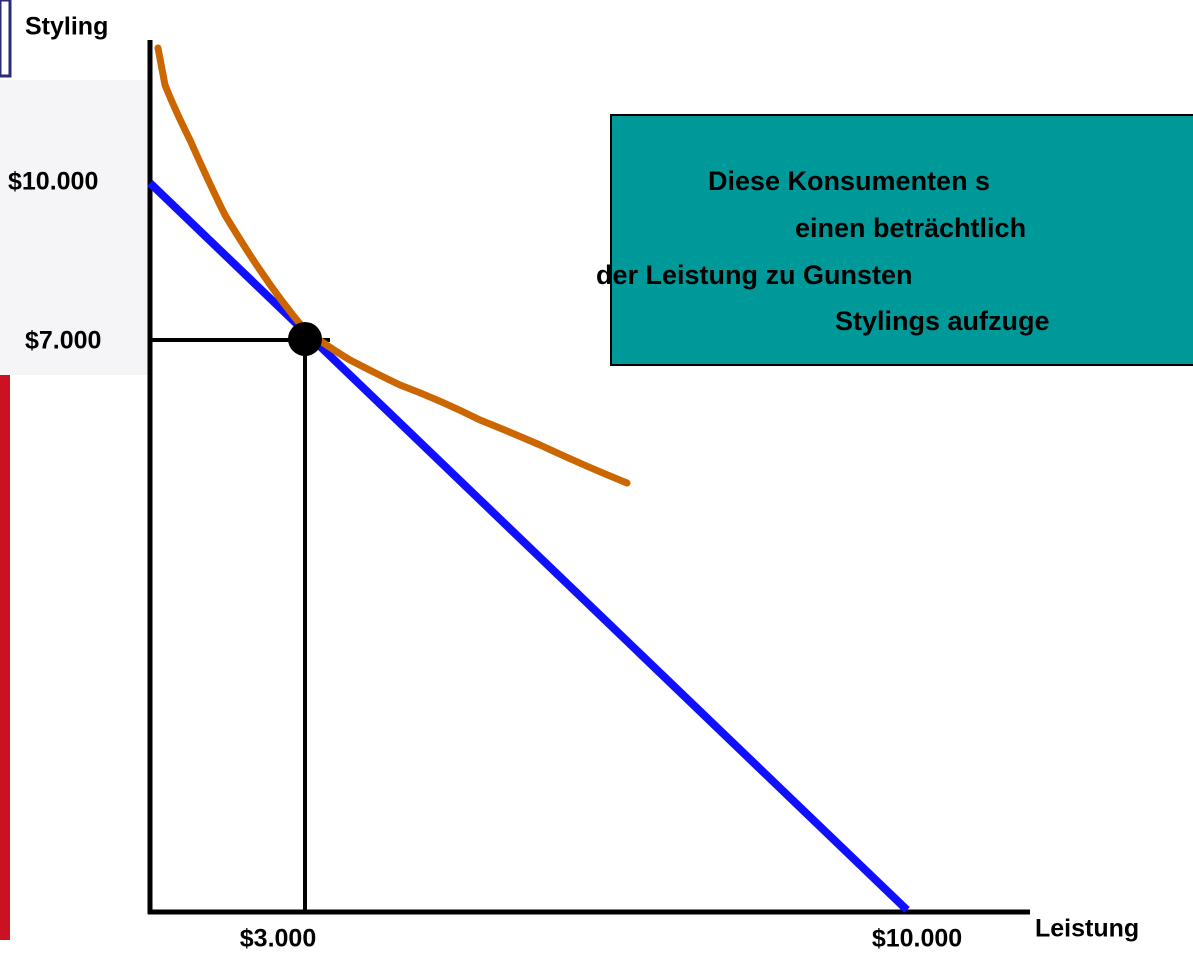 The width and height of the screenshot is (1193, 958). Describe the element at coordinates (305, 339) in the screenshot. I see `optimum-point` at that location.